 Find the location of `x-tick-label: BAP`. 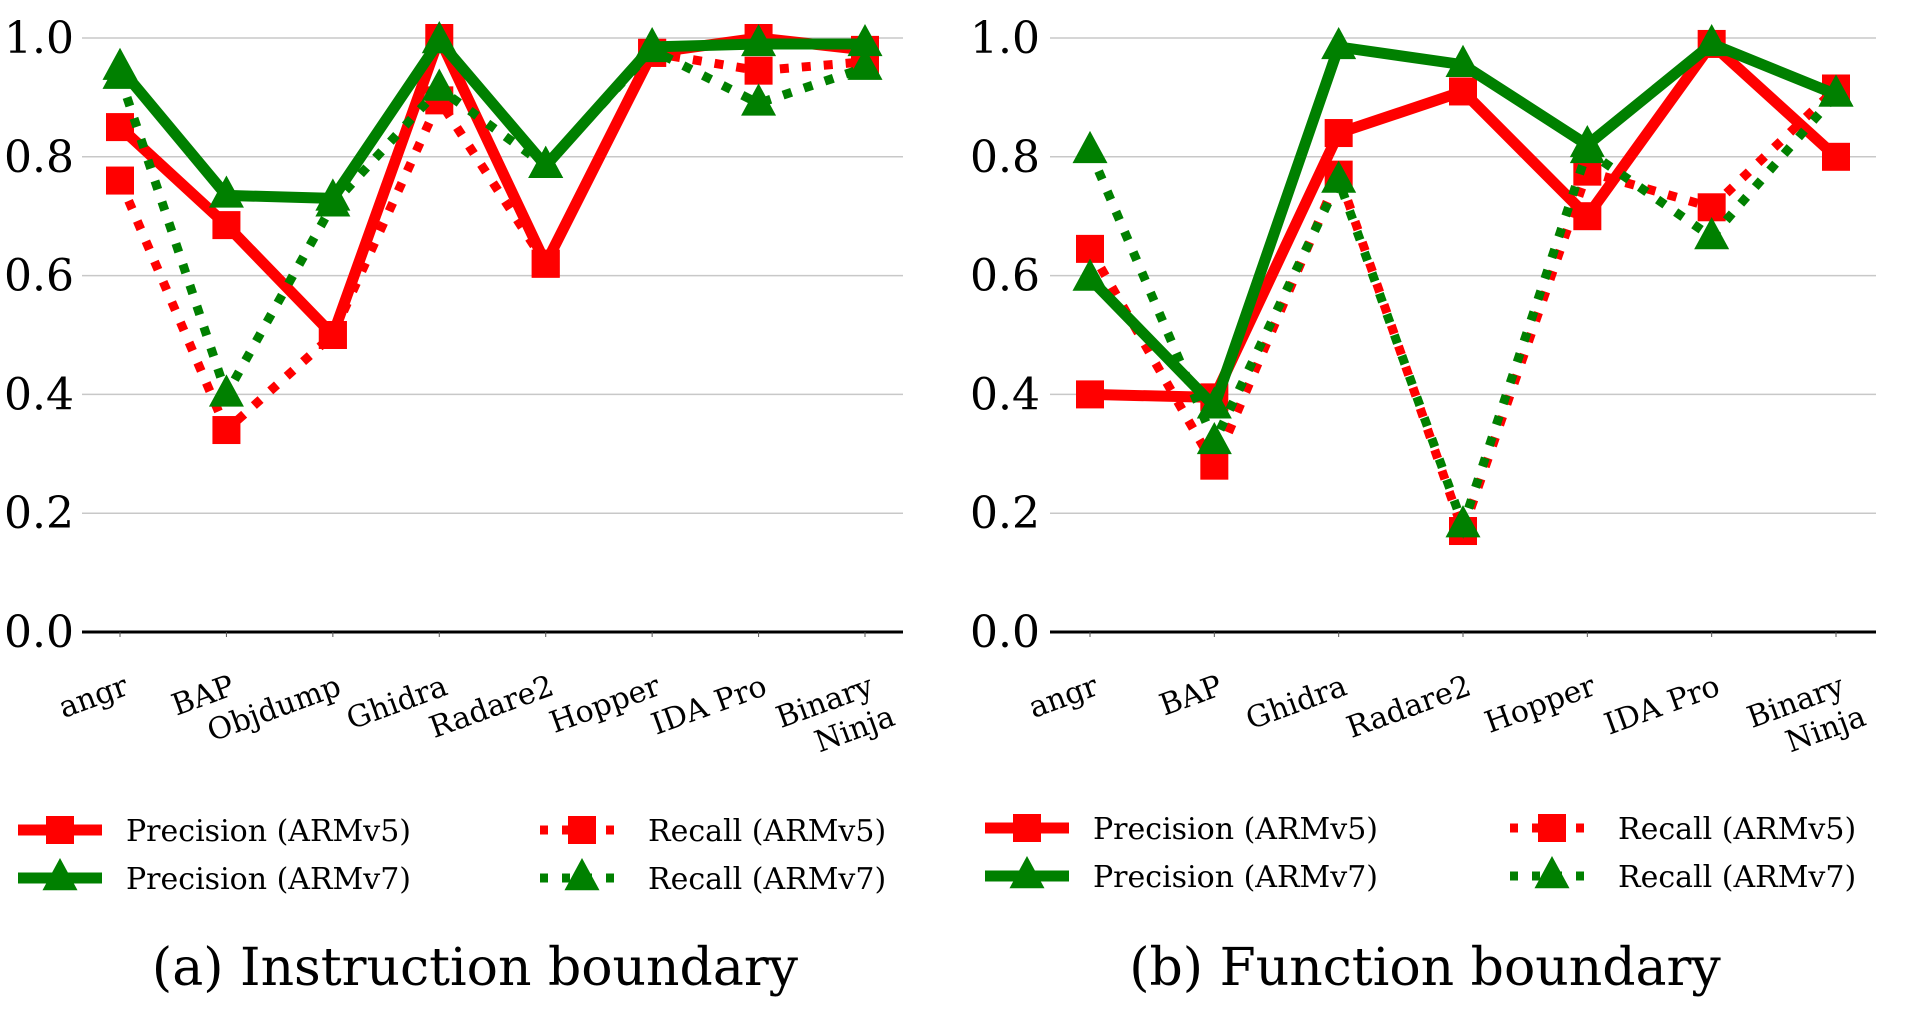

x-tick-label: BAP is located at coordinates (1191, 696).